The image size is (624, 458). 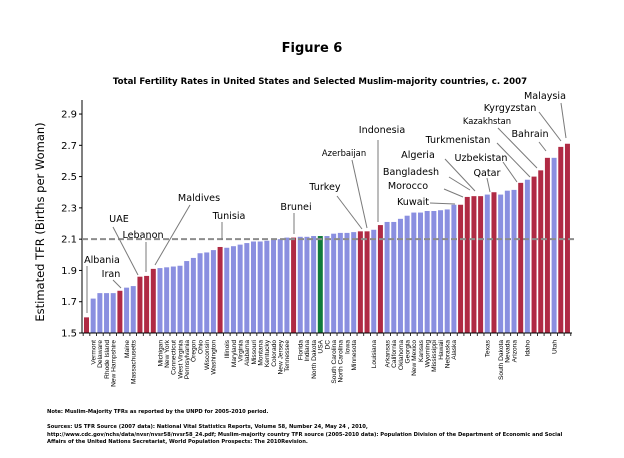 I want to click on annotation-tunisia: Tunisia, so click(x=229, y=216).